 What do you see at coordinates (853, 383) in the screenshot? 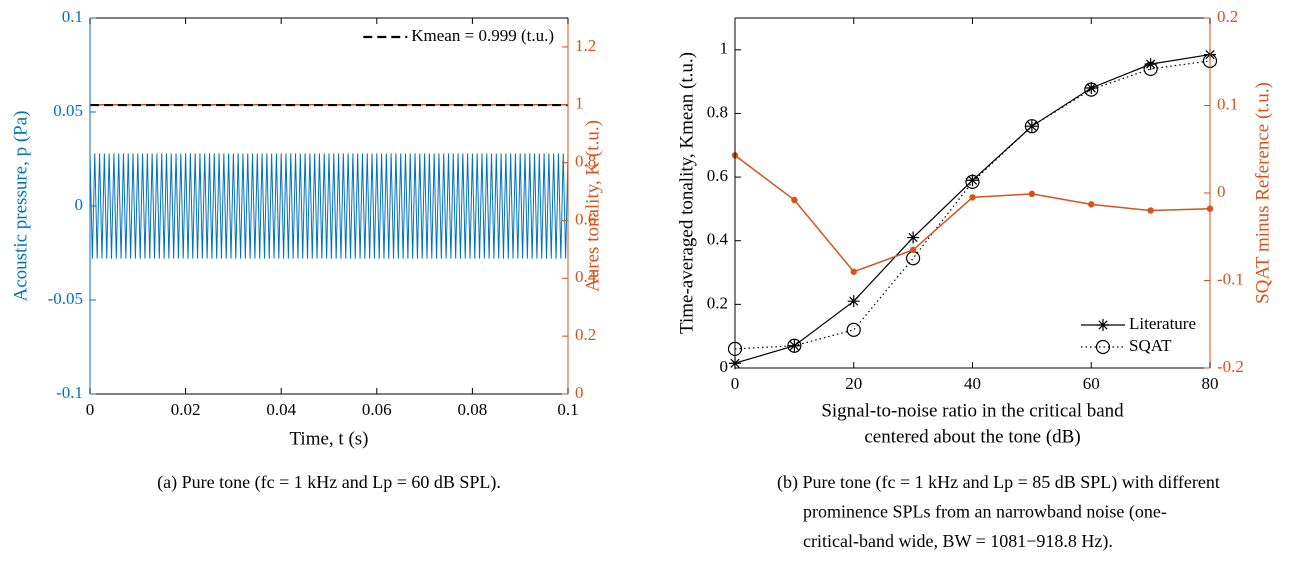
I see `x-tick-label: 20` at bounding box center [853, 383].